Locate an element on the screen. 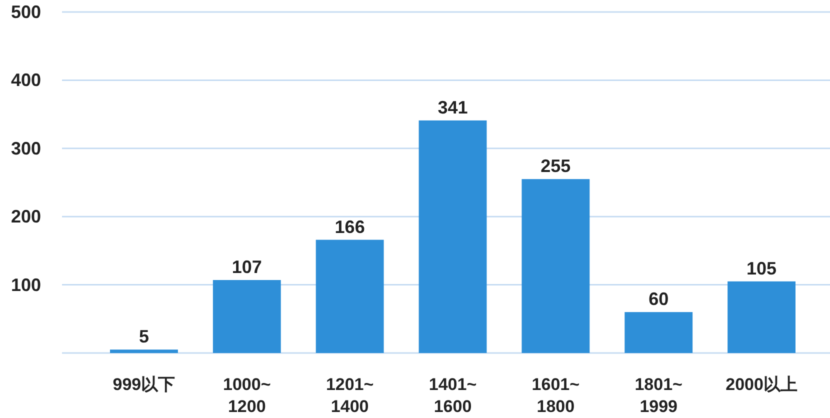 The height and width of the screenshot is (418, 830). y-tick-label: 200 is located at coordinates (25, 216).